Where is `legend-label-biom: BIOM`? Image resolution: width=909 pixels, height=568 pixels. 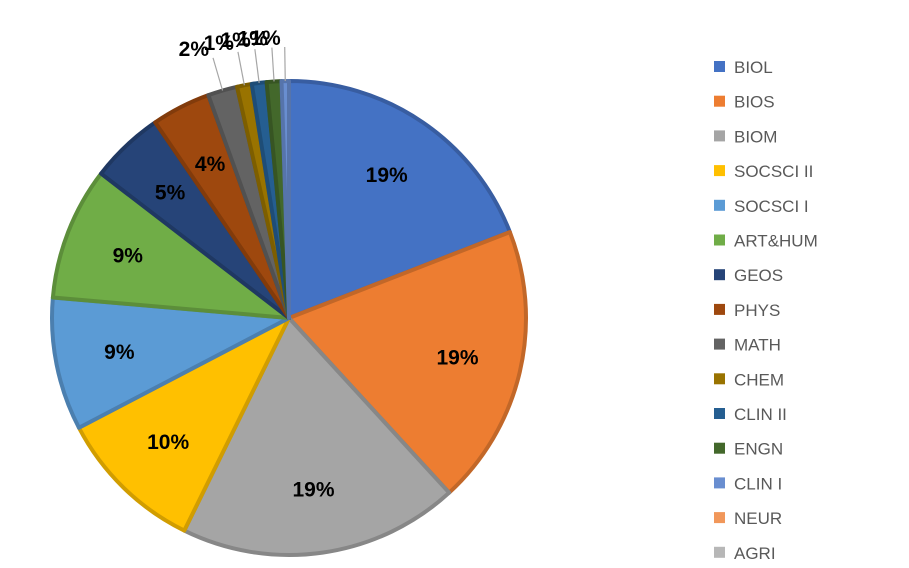
legend-label-biom: BIOM is located at coordinates (755, 136).